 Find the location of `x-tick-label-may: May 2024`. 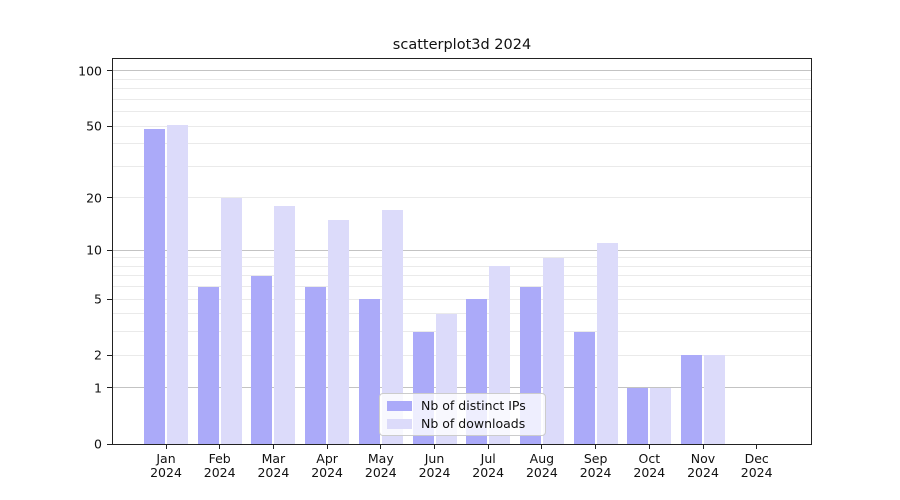

x-tick-label-may: May 2024 is located at coordinates (380, 466).